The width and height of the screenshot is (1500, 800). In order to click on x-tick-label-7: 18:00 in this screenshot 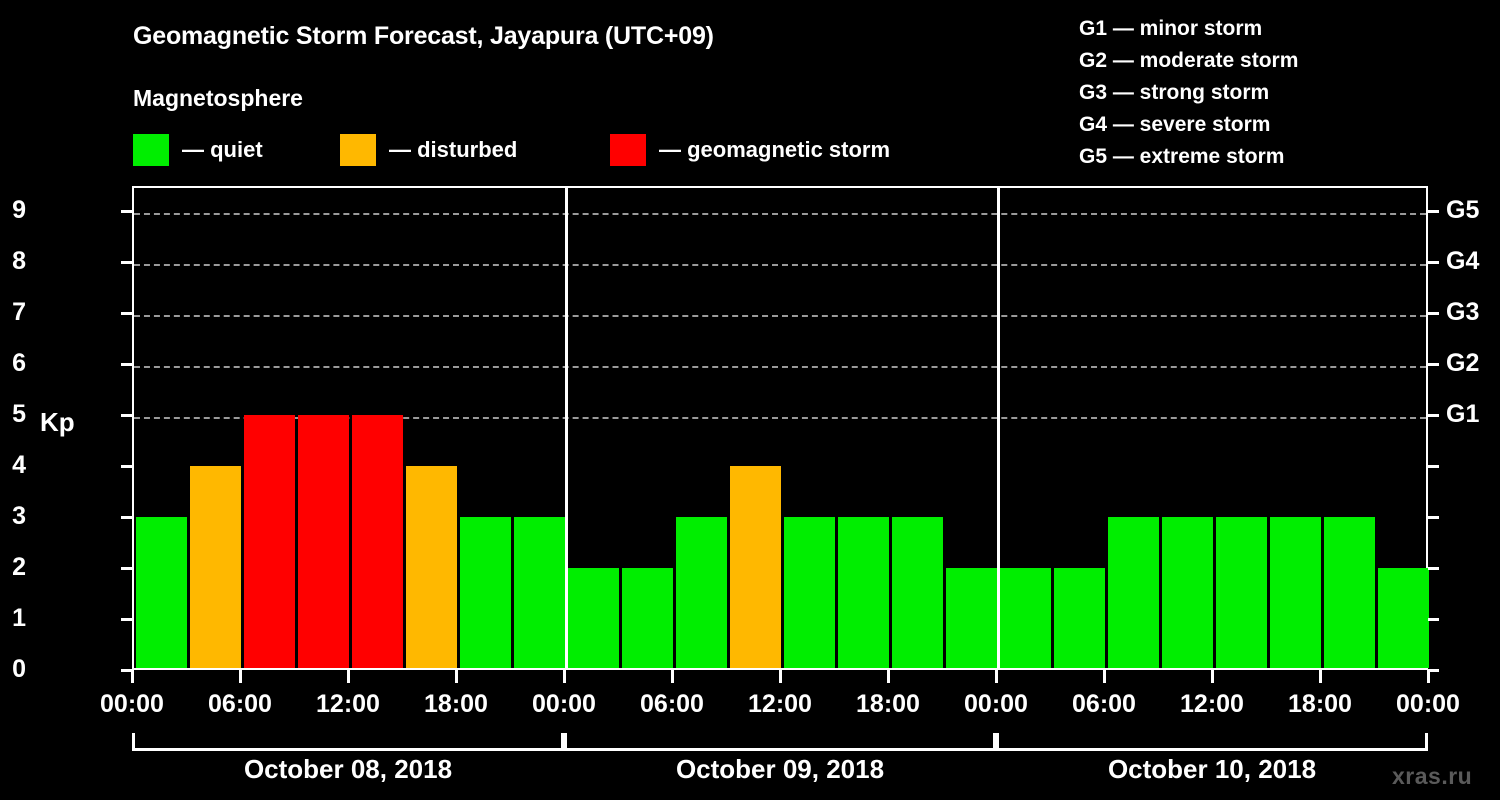, I will do `click(888, 704)`.